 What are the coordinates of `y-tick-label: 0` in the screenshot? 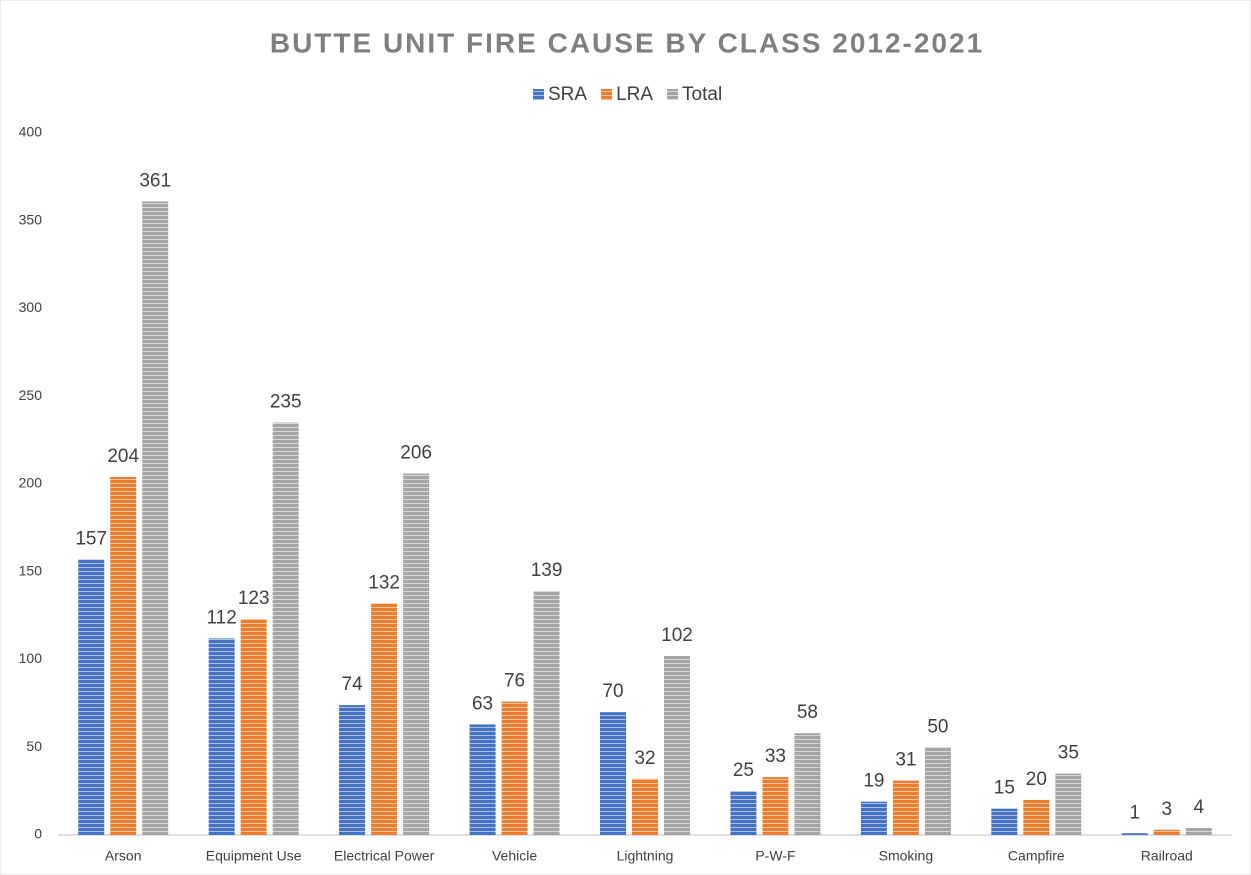 It's located at (38, 834).